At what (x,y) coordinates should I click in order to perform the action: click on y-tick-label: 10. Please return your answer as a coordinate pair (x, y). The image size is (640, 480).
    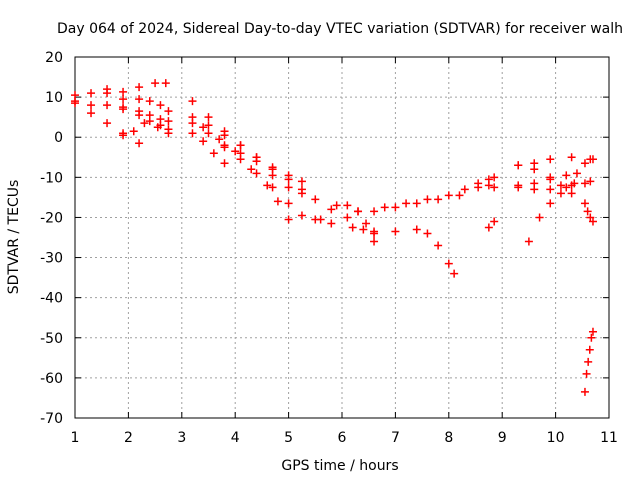
    Looking at the image, I should click on (54, 98).